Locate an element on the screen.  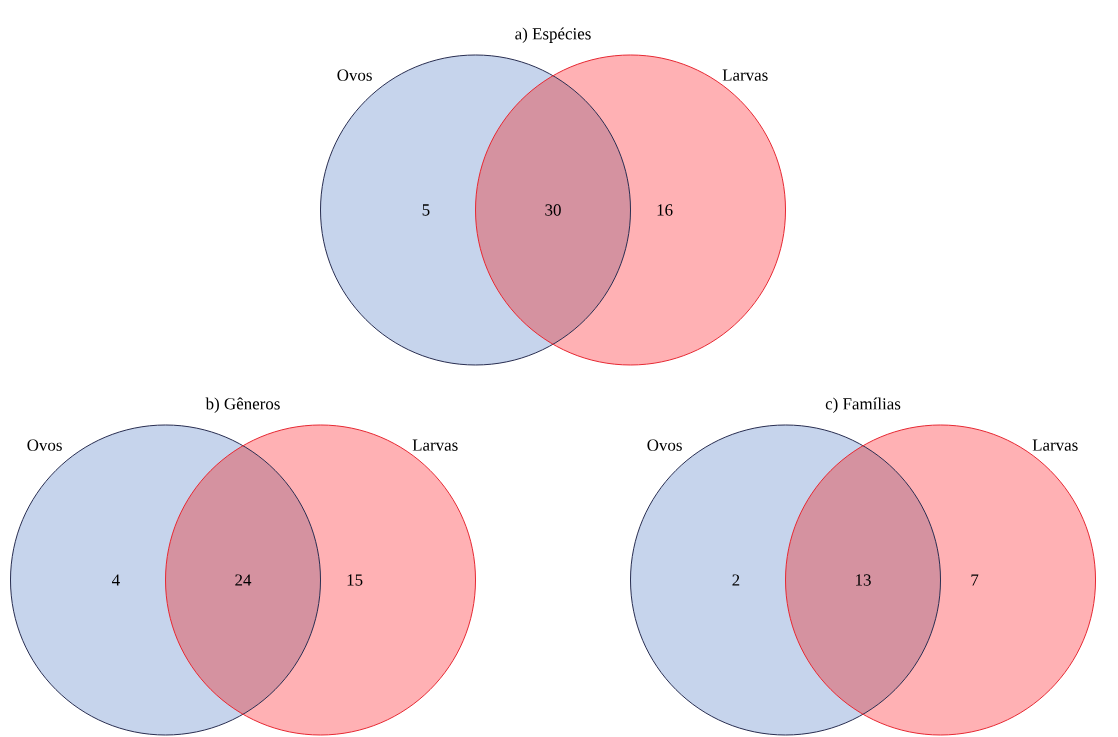
data-label: 15 is located at coordinates (355, 580).